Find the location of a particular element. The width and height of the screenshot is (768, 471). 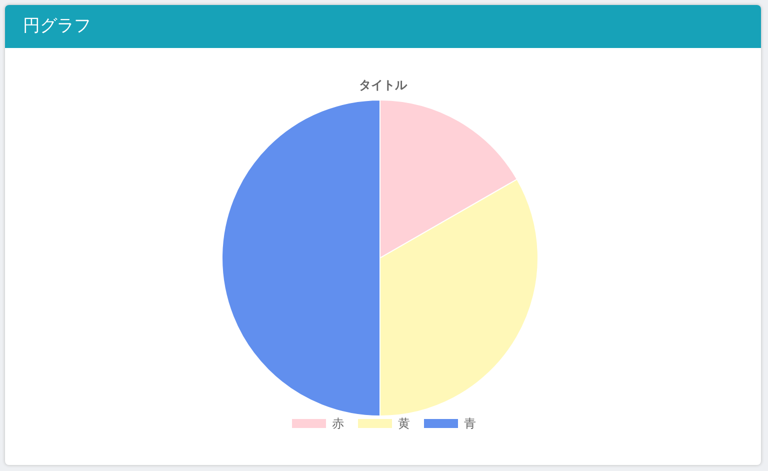

chart-subtitle: タイトル is located at coordinates (383, 85).